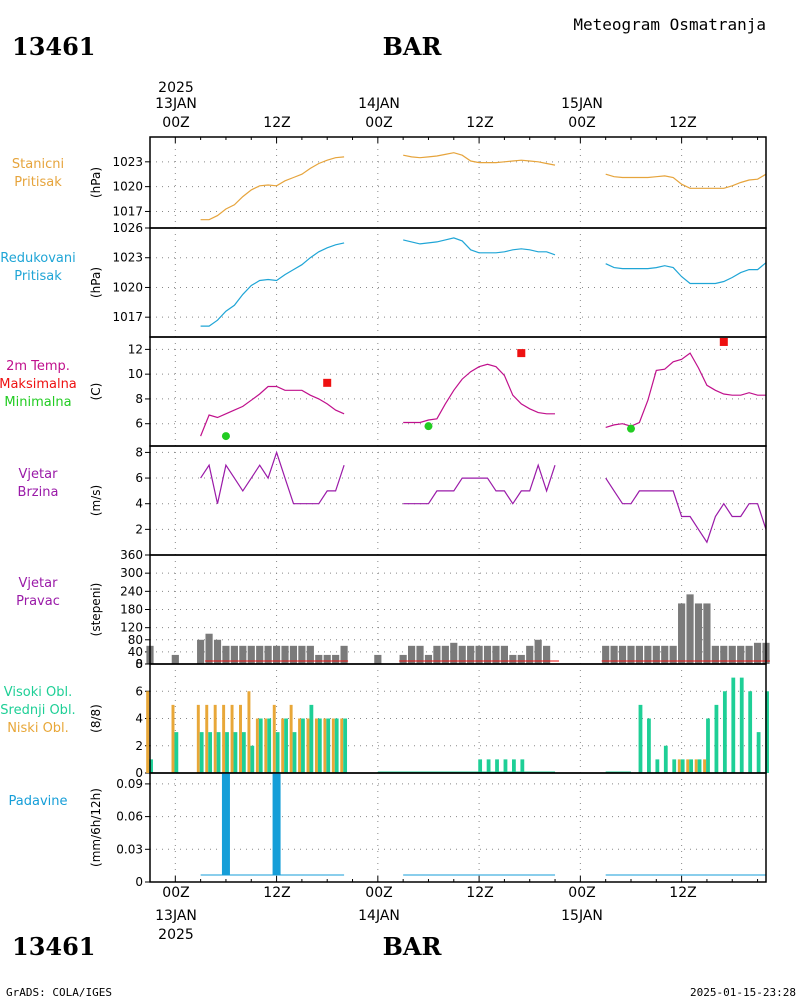 The height and width of the screenshot is (1000, 800). What do you see at coordinates (38, 492) in the screenshot?
I see `panel-label: Brzina` at bounding box center [38, 492].